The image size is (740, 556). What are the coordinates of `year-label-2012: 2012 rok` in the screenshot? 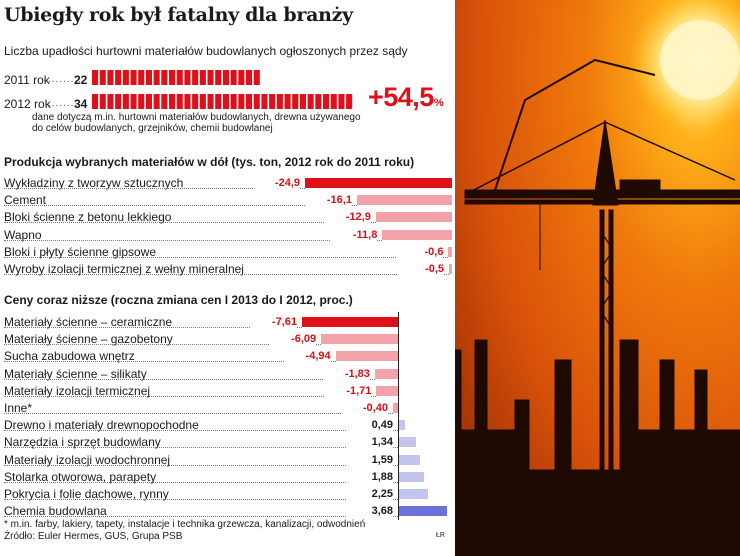 It's located at (27, 104).